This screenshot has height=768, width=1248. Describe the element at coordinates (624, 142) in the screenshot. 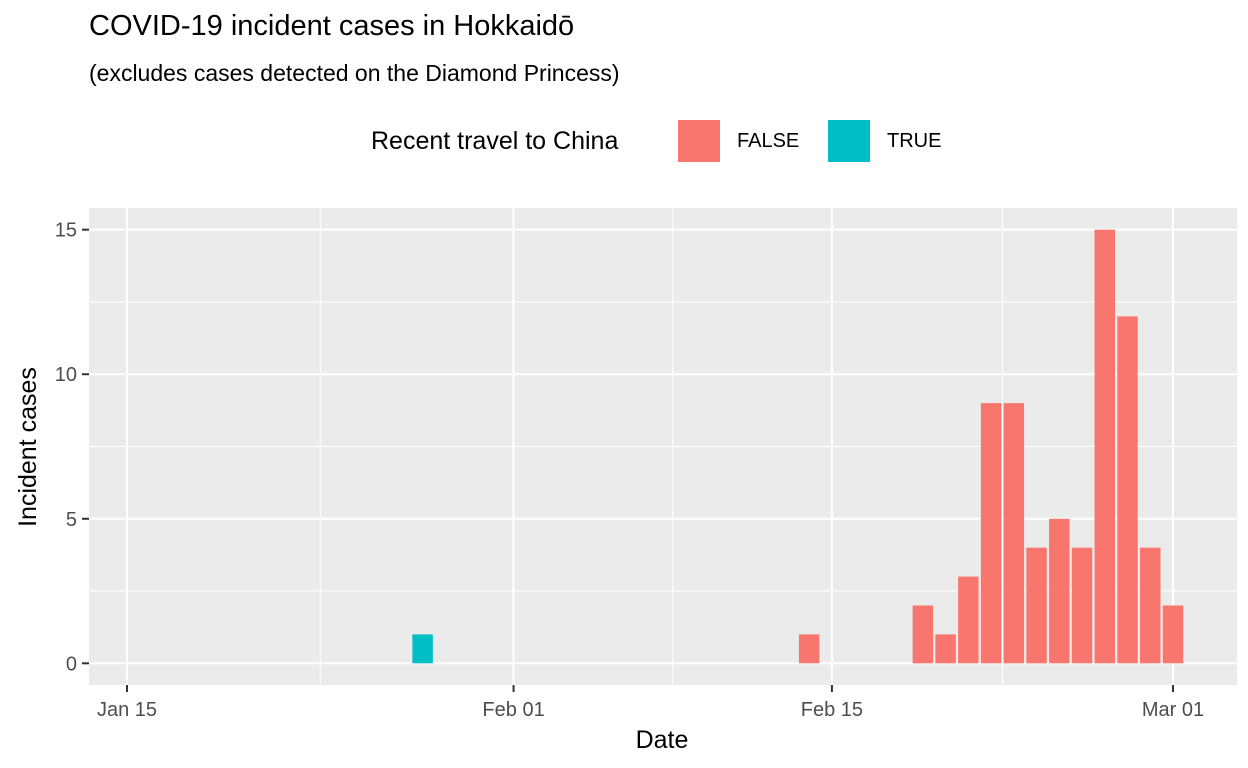

I see `legend: Recent travel to China FALSE TRUE` at that location.